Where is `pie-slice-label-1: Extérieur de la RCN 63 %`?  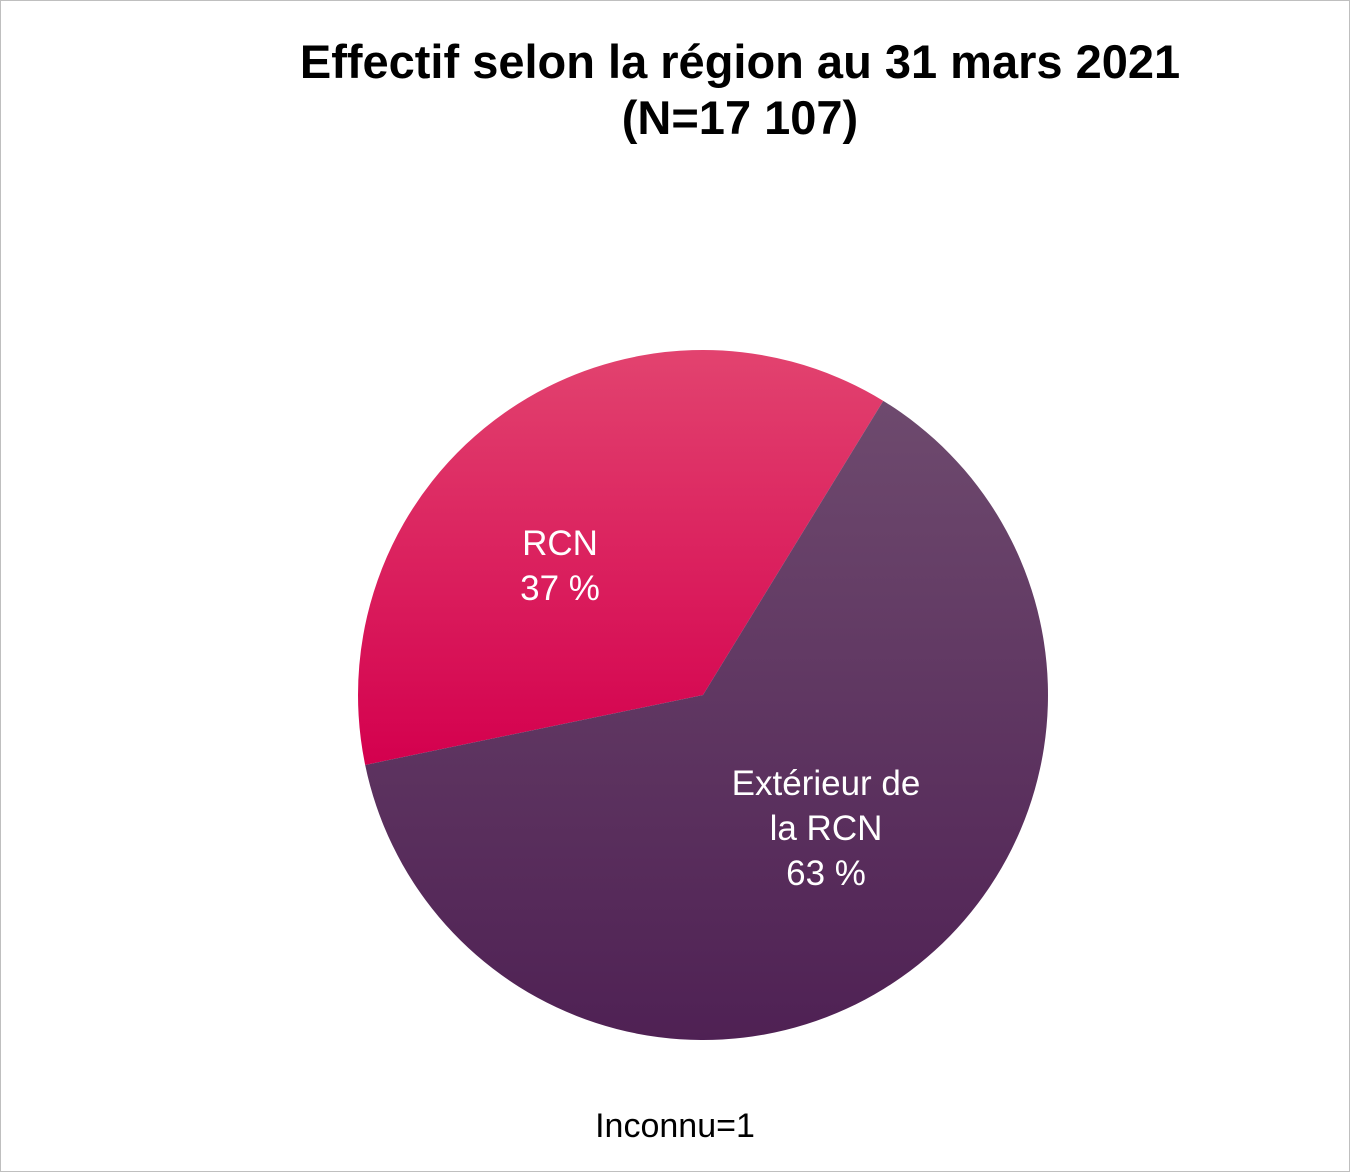
pie-slice-label-1: Extérieur de la RCN 63 % is located at coordinates (826, 828).